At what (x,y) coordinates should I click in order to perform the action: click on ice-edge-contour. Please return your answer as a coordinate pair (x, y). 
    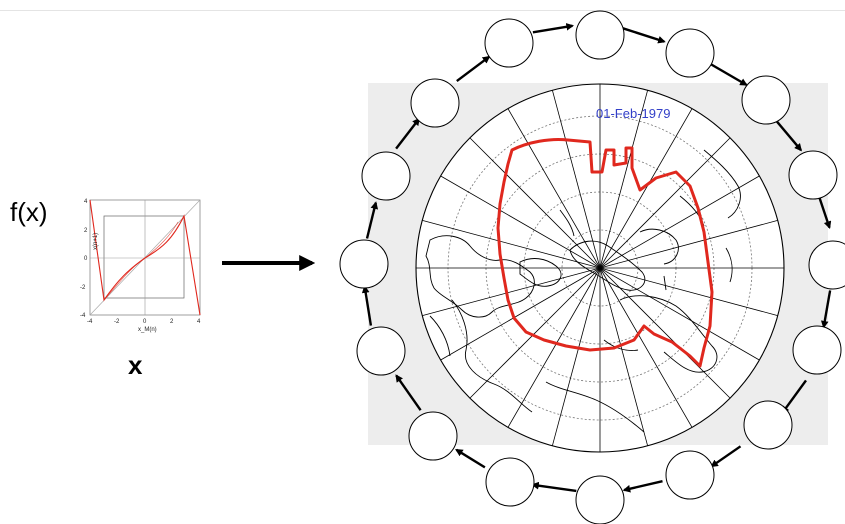
    Looking at the image, I should click on (605, 253).